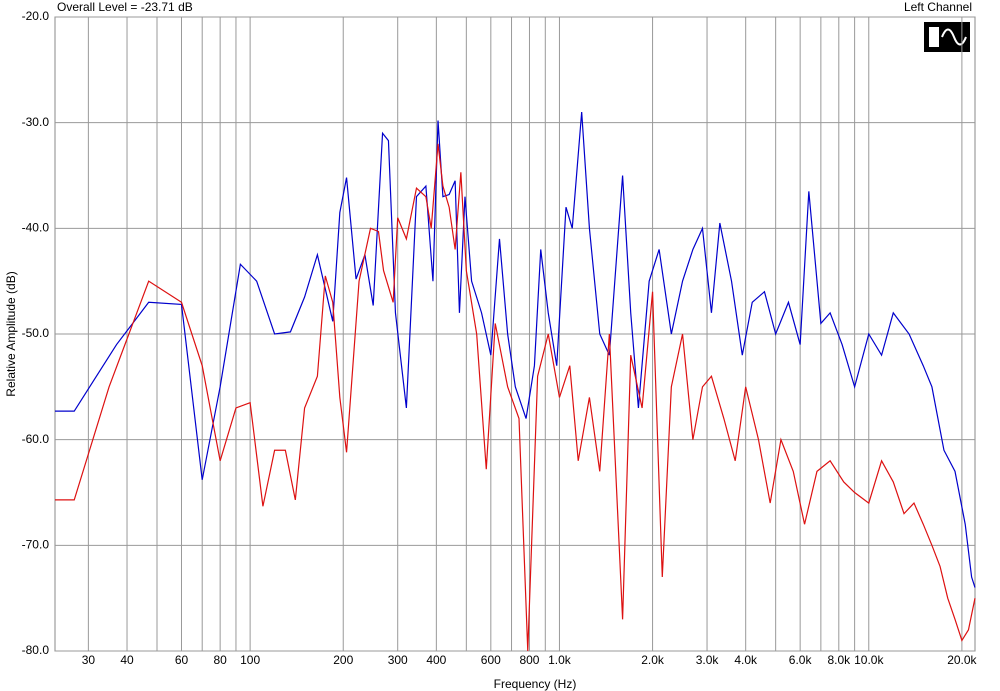  What do you see at coordinates (36, 16) in the screenshot?
I see `y-tick-label: -20.0` at bounding box center [36, 16].